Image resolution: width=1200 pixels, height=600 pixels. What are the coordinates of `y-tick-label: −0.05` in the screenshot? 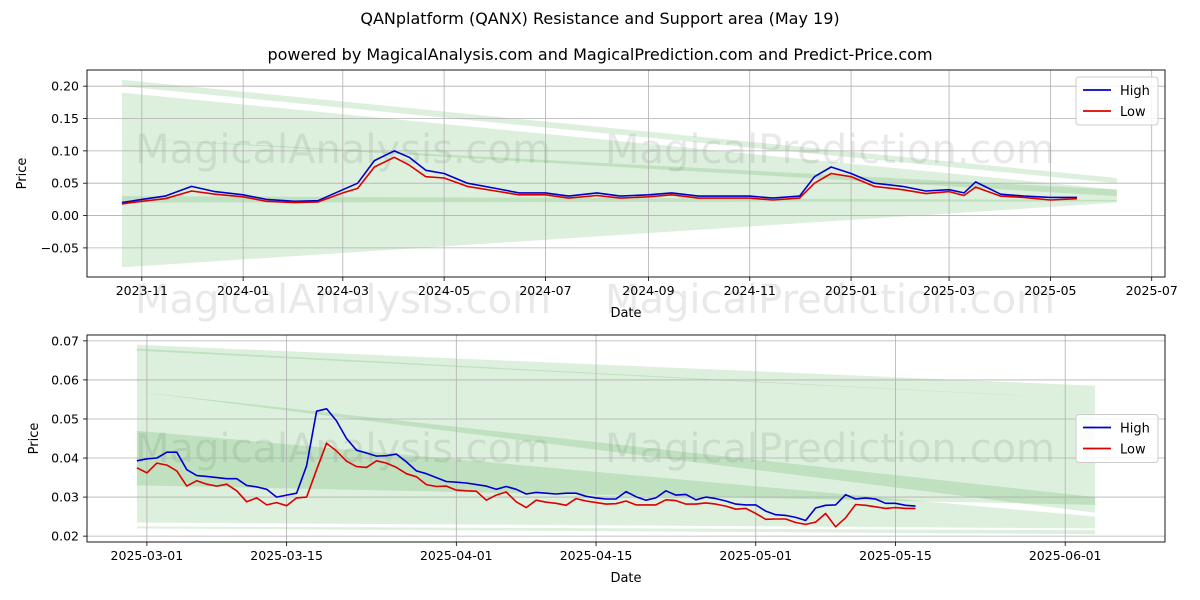 It's located at (60, 247).